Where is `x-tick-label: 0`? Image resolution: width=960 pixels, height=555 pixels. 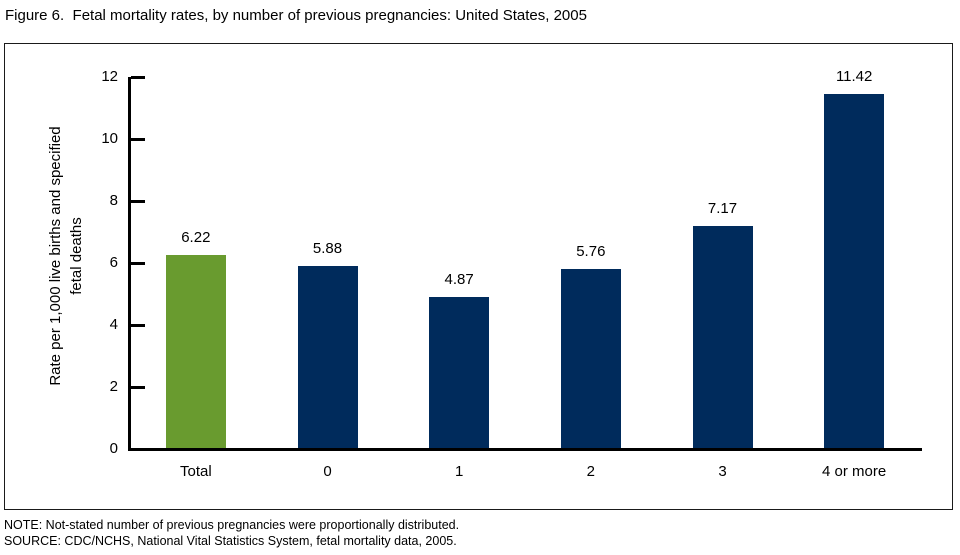
x-tick-label: 0 is located at coordinates (327, 471).